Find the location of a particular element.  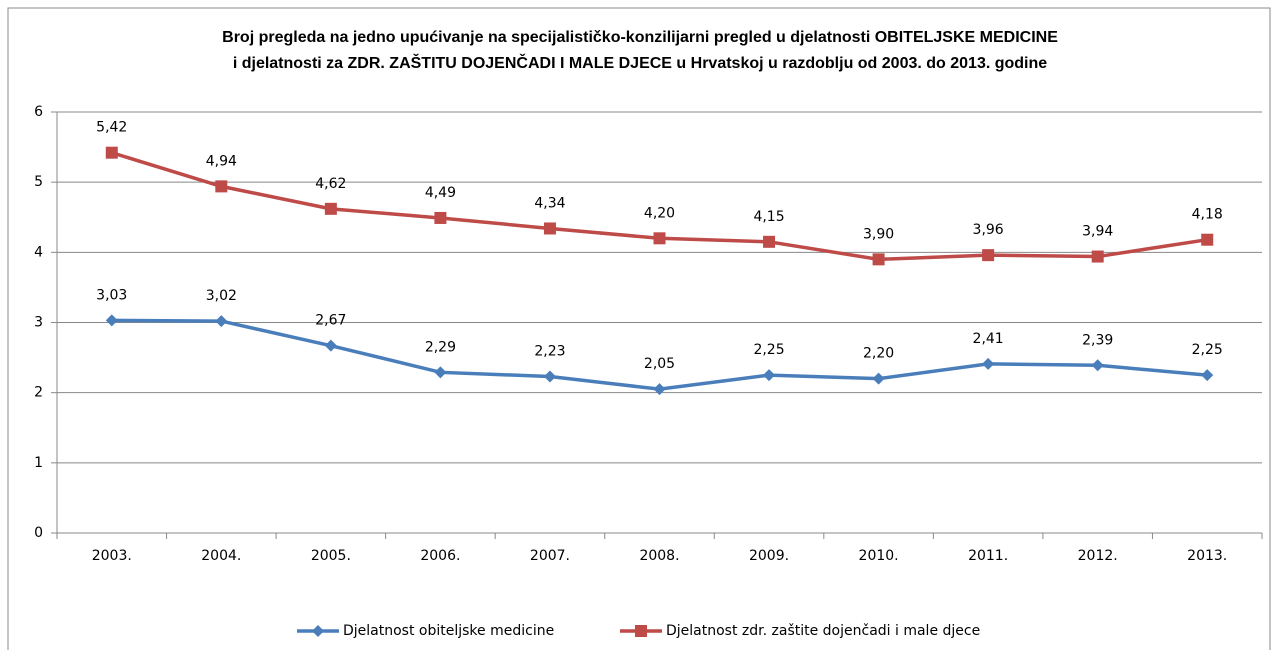

data-label: 2,41 is located at coordinates (988, 339).